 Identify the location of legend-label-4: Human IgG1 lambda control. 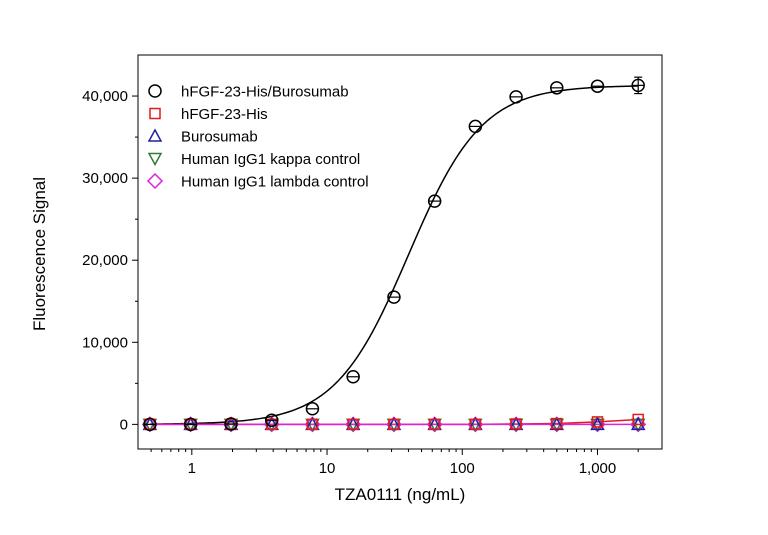
(275, 182).